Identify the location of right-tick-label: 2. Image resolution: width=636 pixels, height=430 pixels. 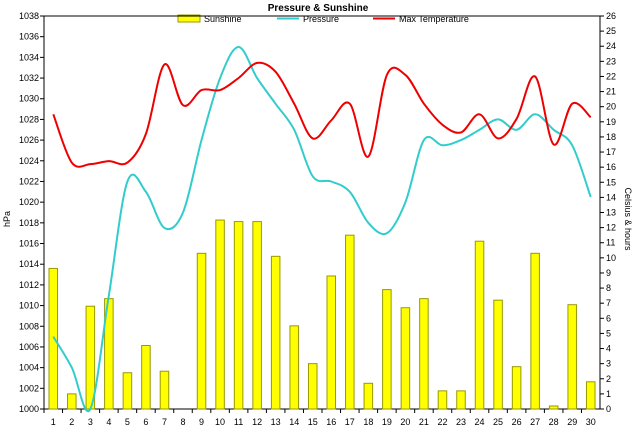
(608, 379).